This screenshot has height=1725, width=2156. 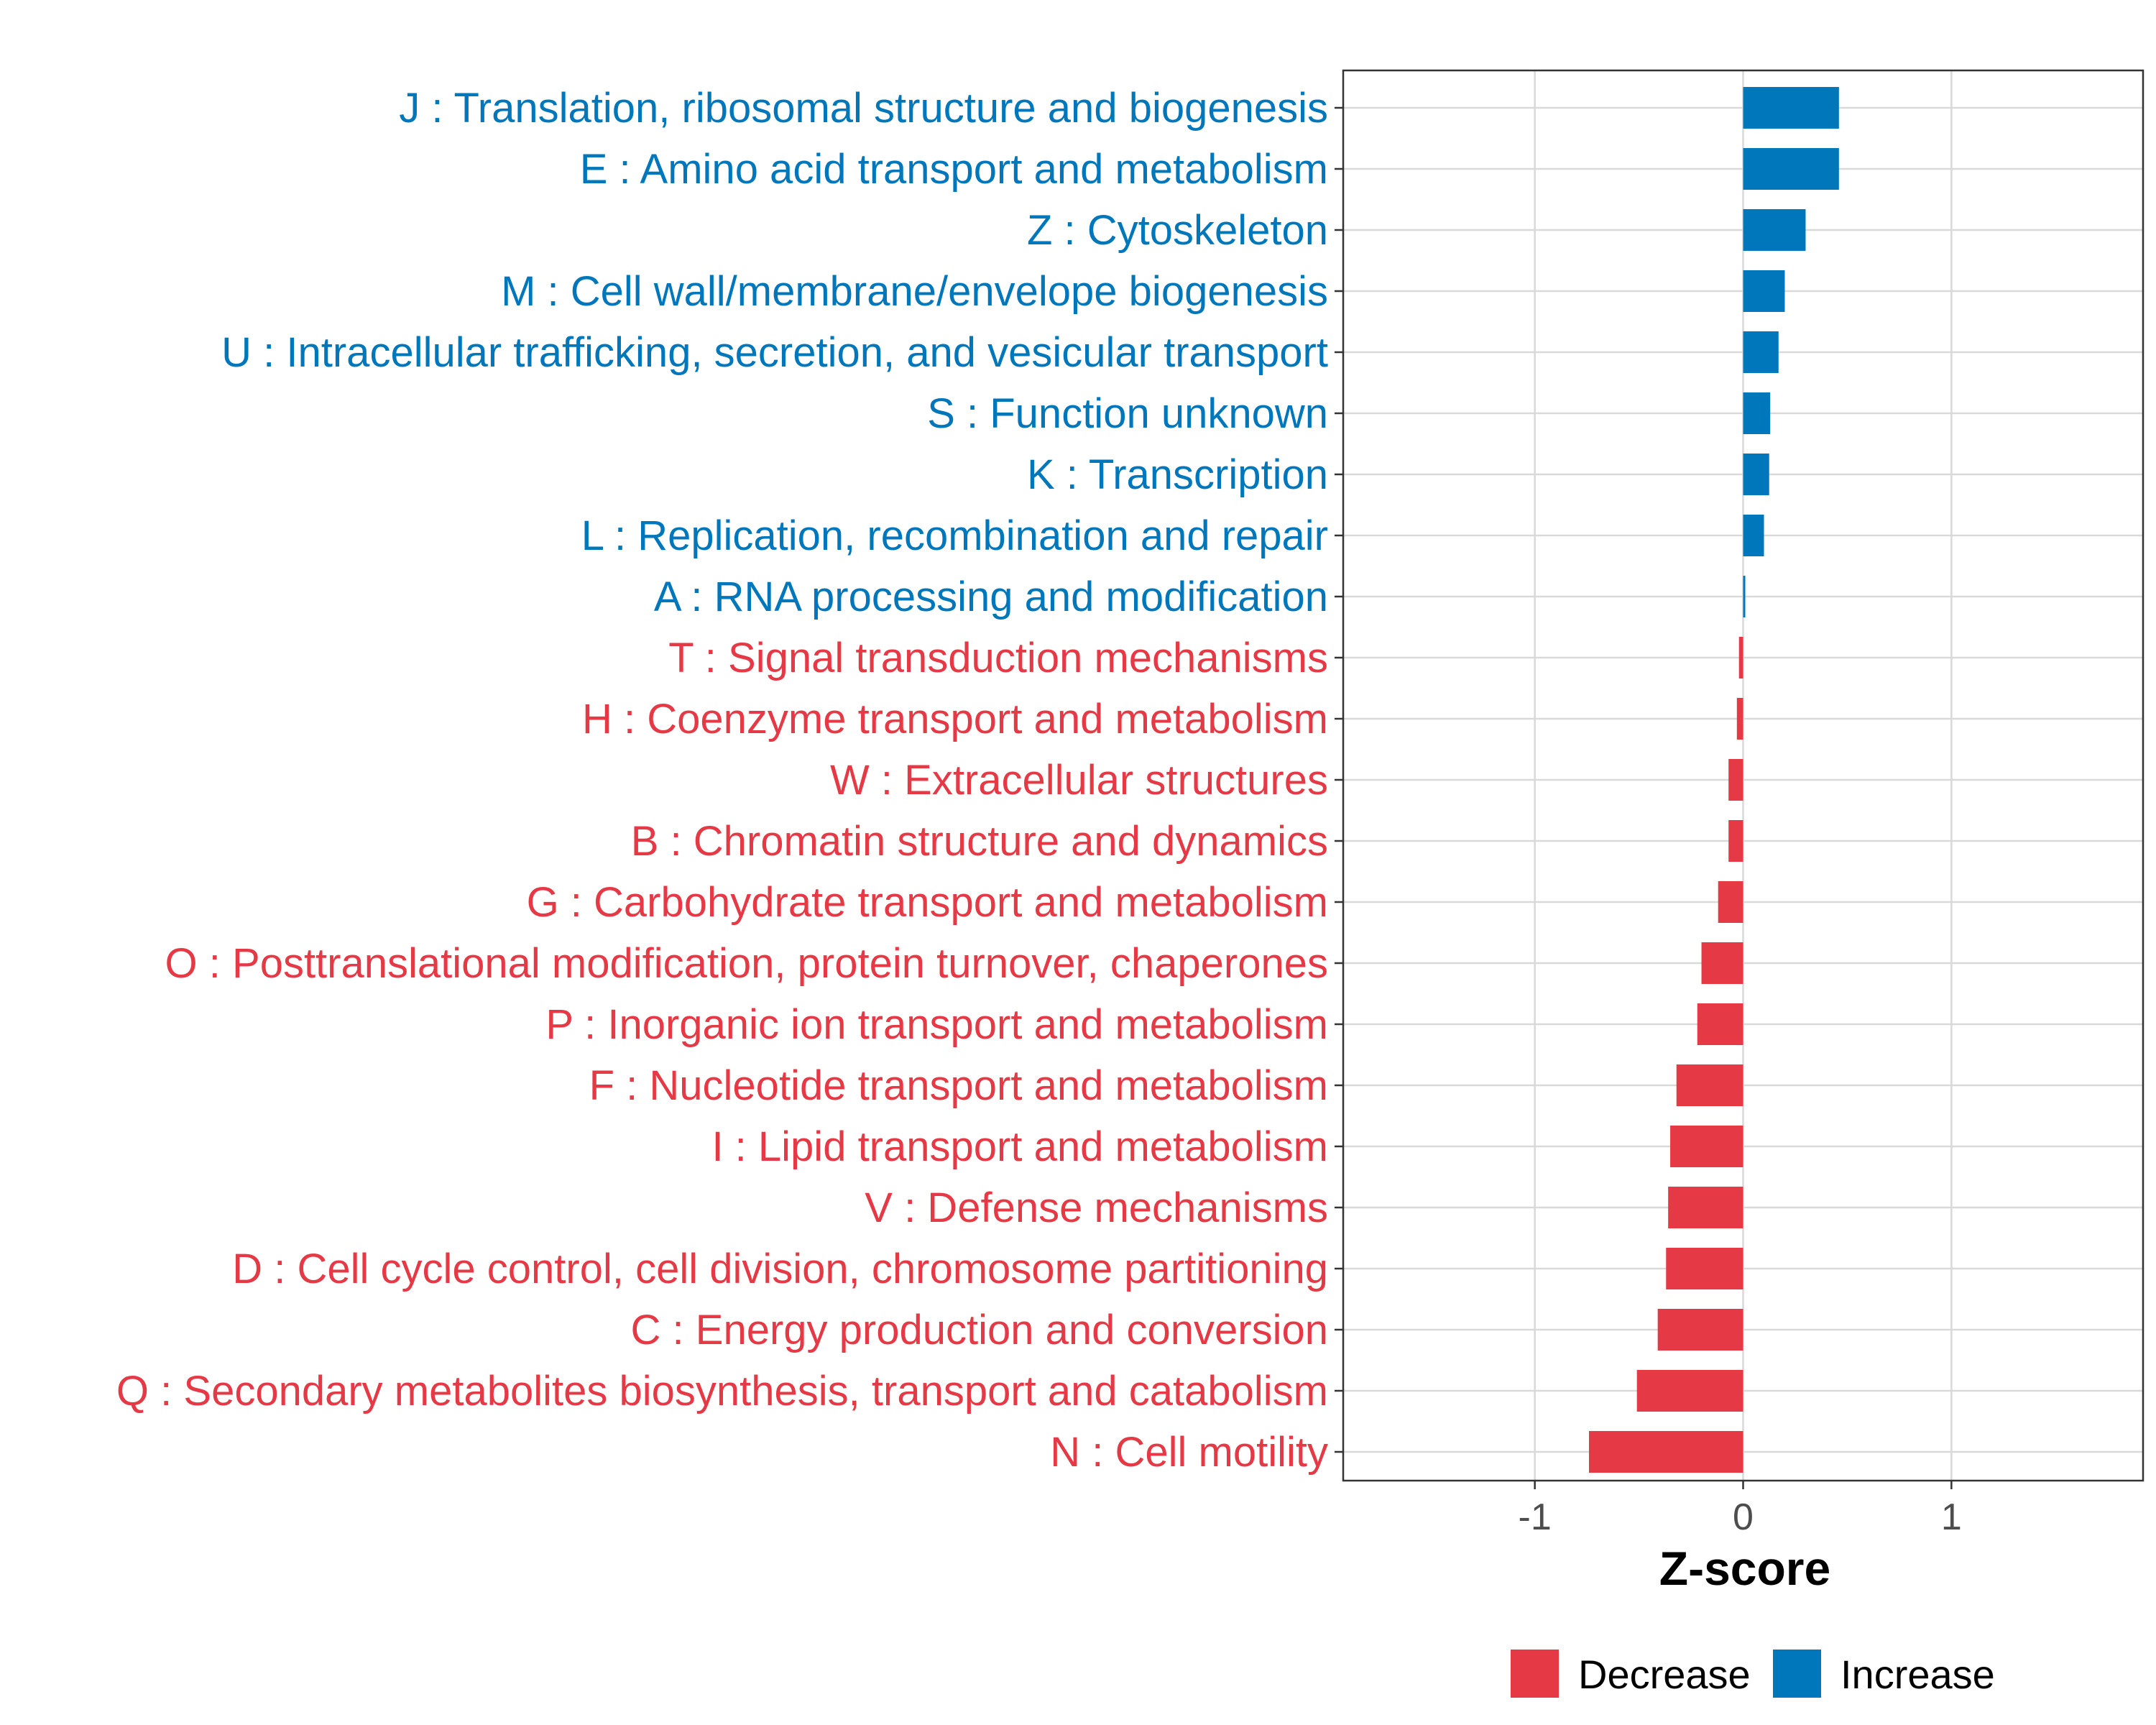 I want to click on x-axis-ticks: -1 0 1, so click(x=1740, y=1509).